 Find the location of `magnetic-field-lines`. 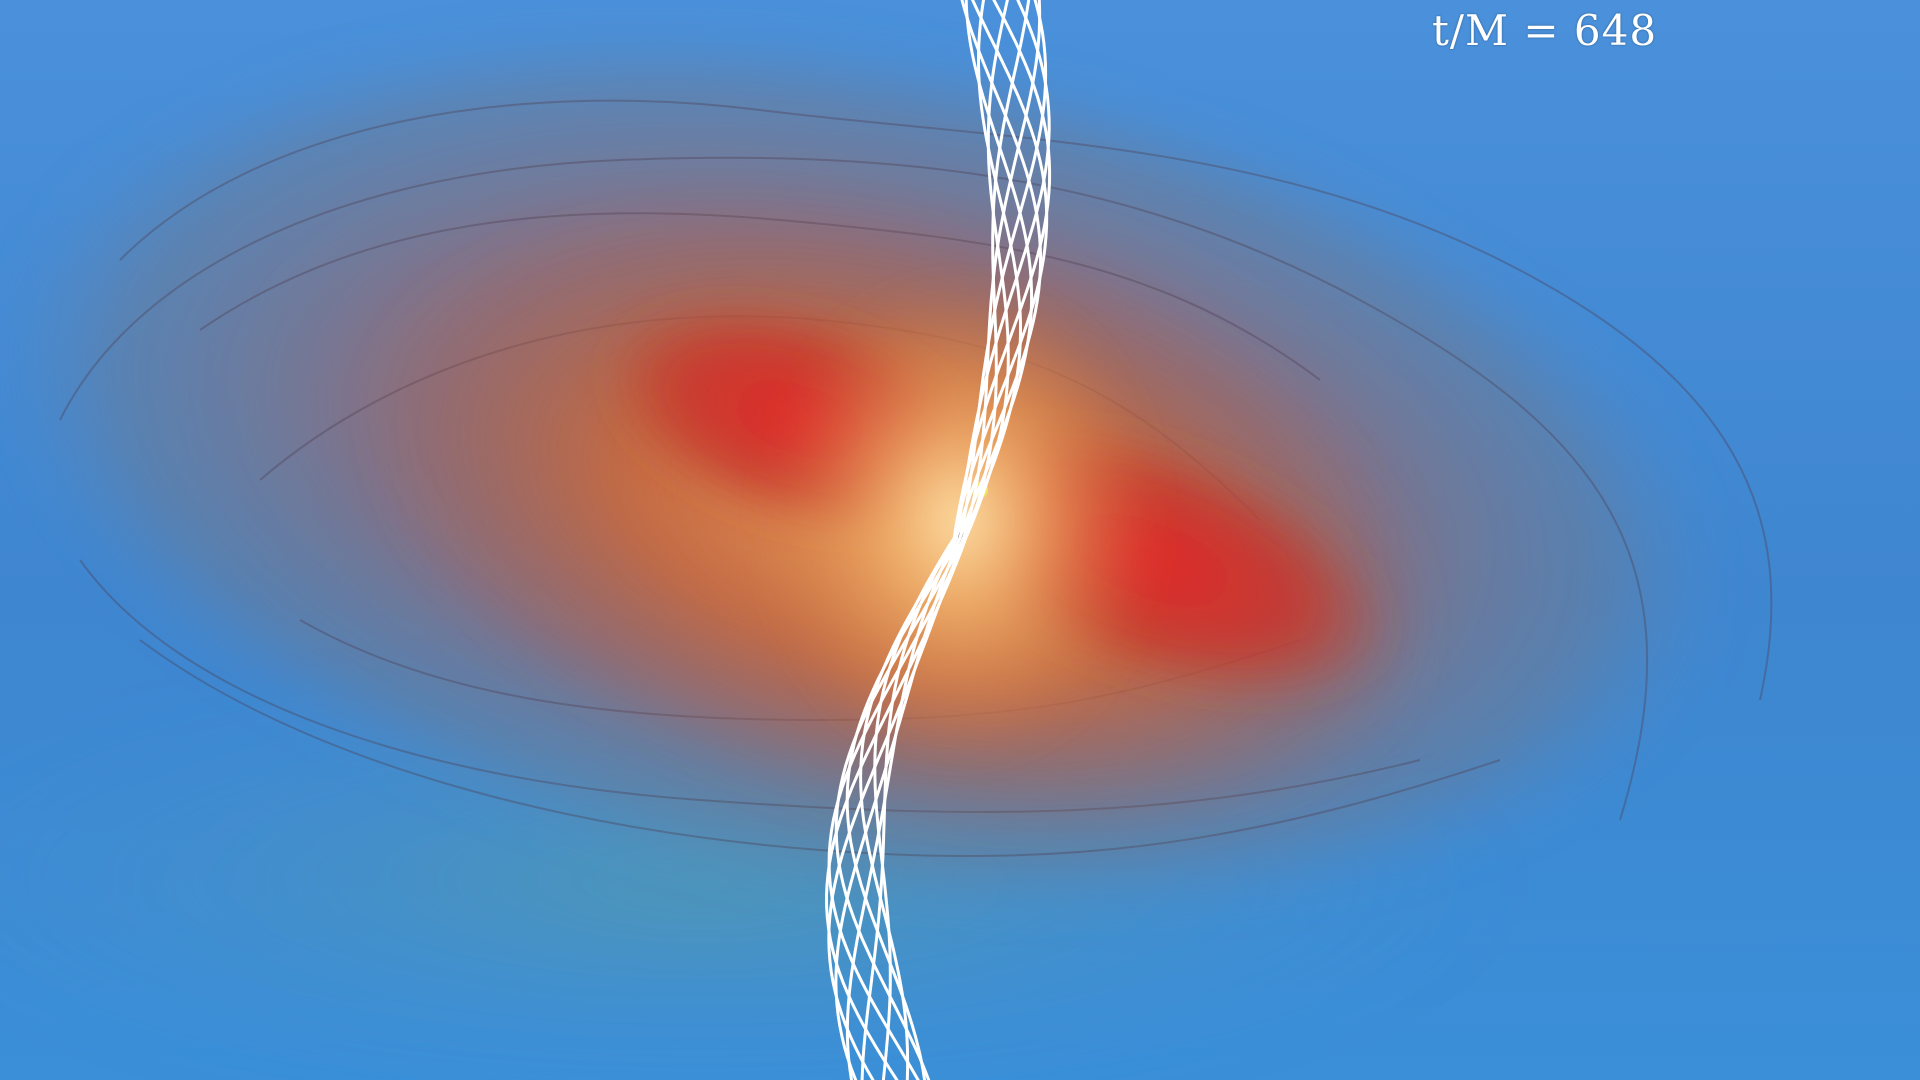

magnetic-field-lines is located at coordinates (938, 540).